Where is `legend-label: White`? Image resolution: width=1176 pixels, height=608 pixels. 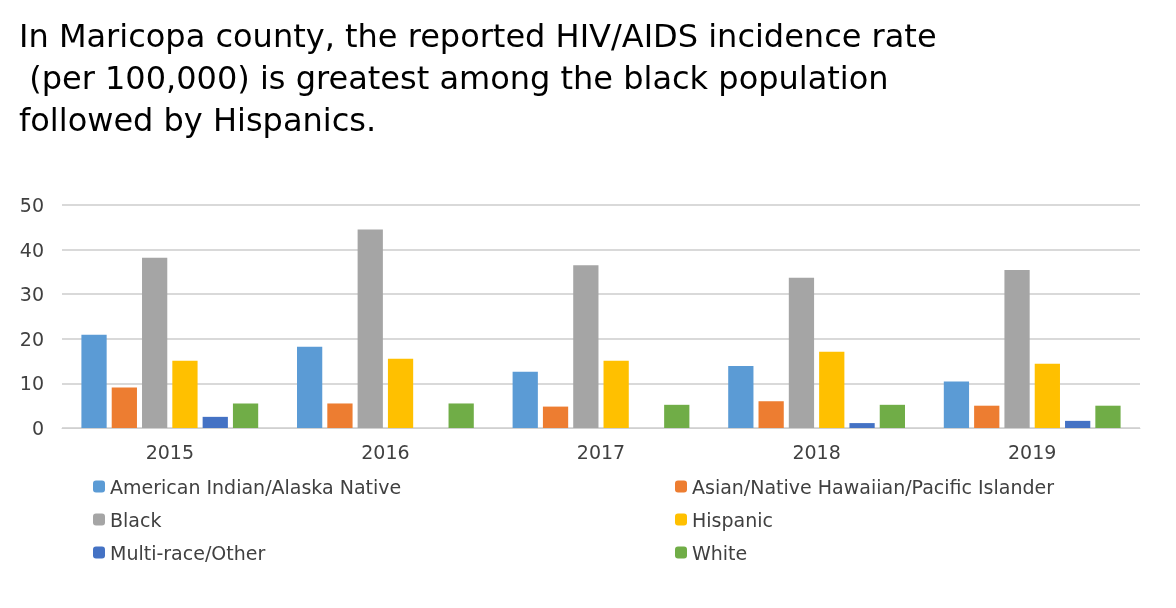 legend-label: White is located at coordinates (720, 552).